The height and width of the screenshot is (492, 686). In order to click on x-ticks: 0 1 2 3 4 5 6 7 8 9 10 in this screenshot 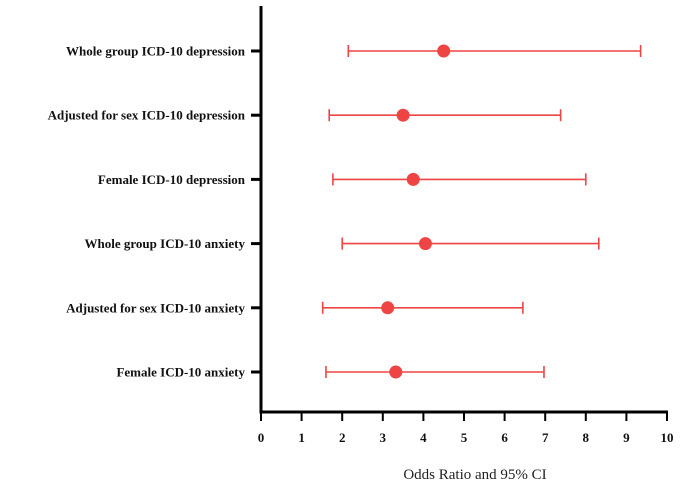, I will do `click(466, 428)`.